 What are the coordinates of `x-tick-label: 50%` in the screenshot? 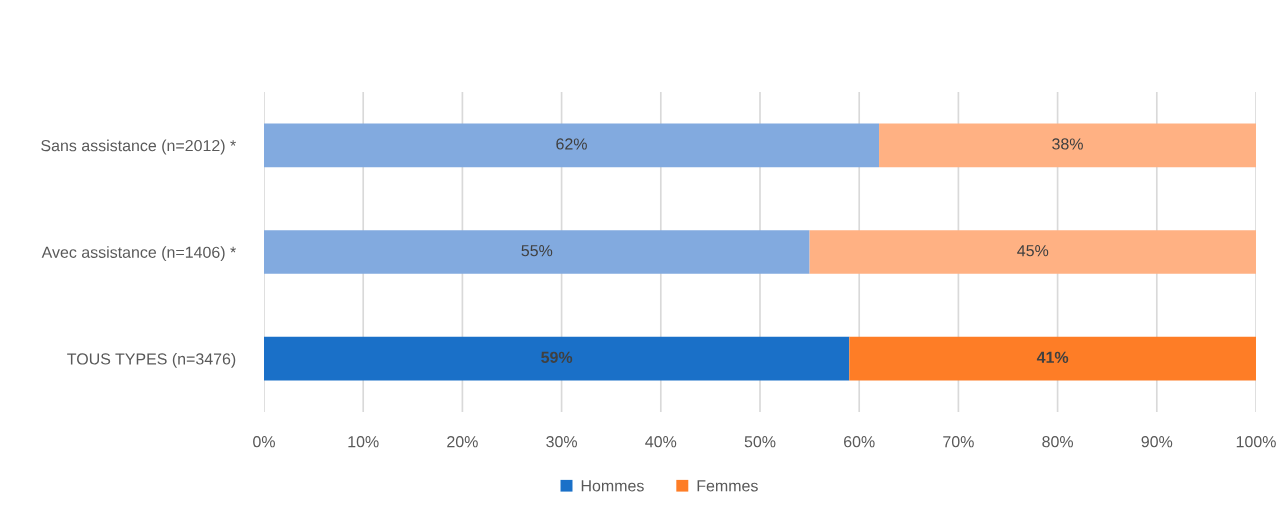 It's located at (760, 442).